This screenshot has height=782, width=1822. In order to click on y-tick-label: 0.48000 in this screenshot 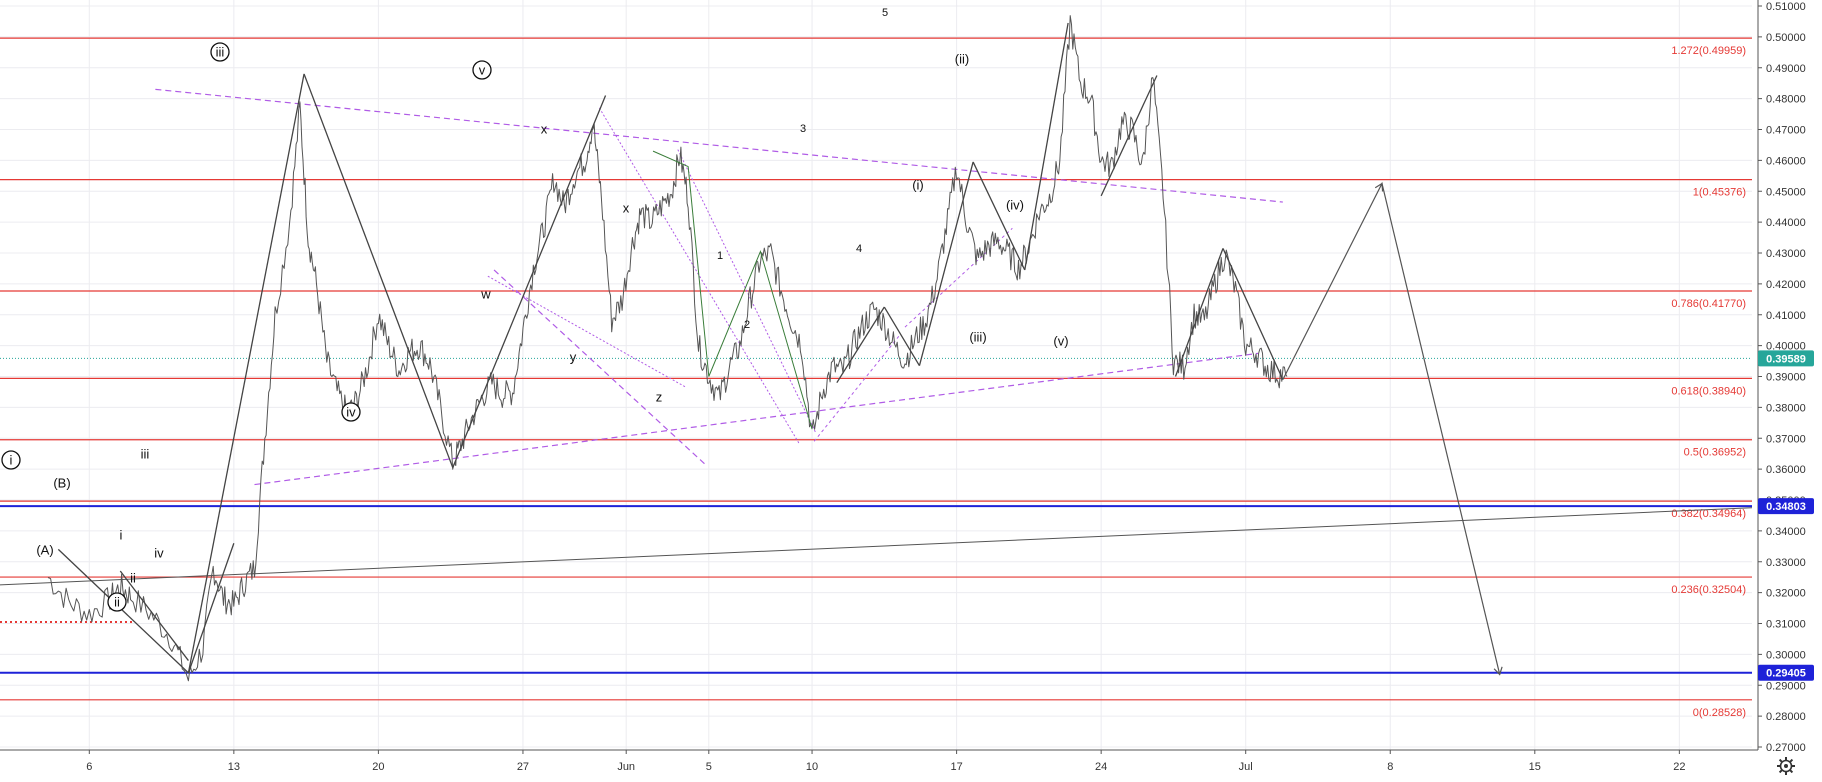, I will do `click(1786, 100)`.